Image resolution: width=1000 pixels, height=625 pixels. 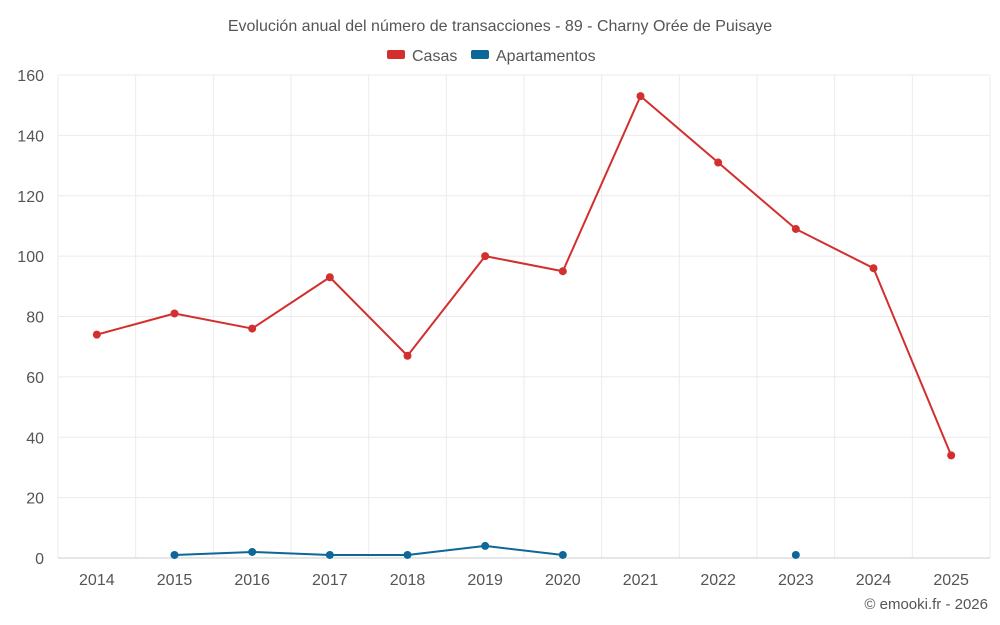 I want to click on y-axis-ticks: 0 20 40 60 80 100 120 140 160, so click(x=30, y=318).